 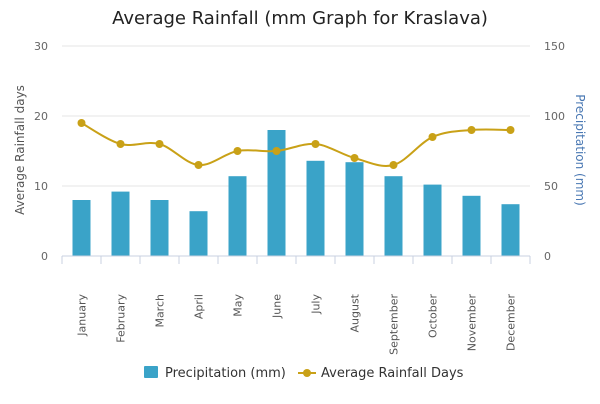 What do you see at coordinates (554, 116) in the screenshot?
I see `right-tick-label: 100` at bounding box center [554, 116].